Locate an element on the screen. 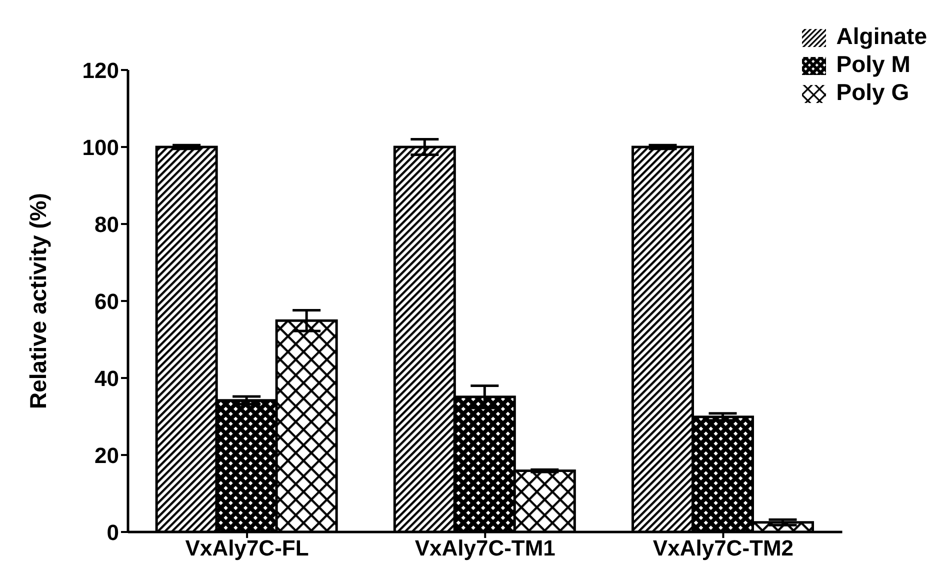  x-tick-label: VxAly7C-TM2 is located at coordinates (723, 548).